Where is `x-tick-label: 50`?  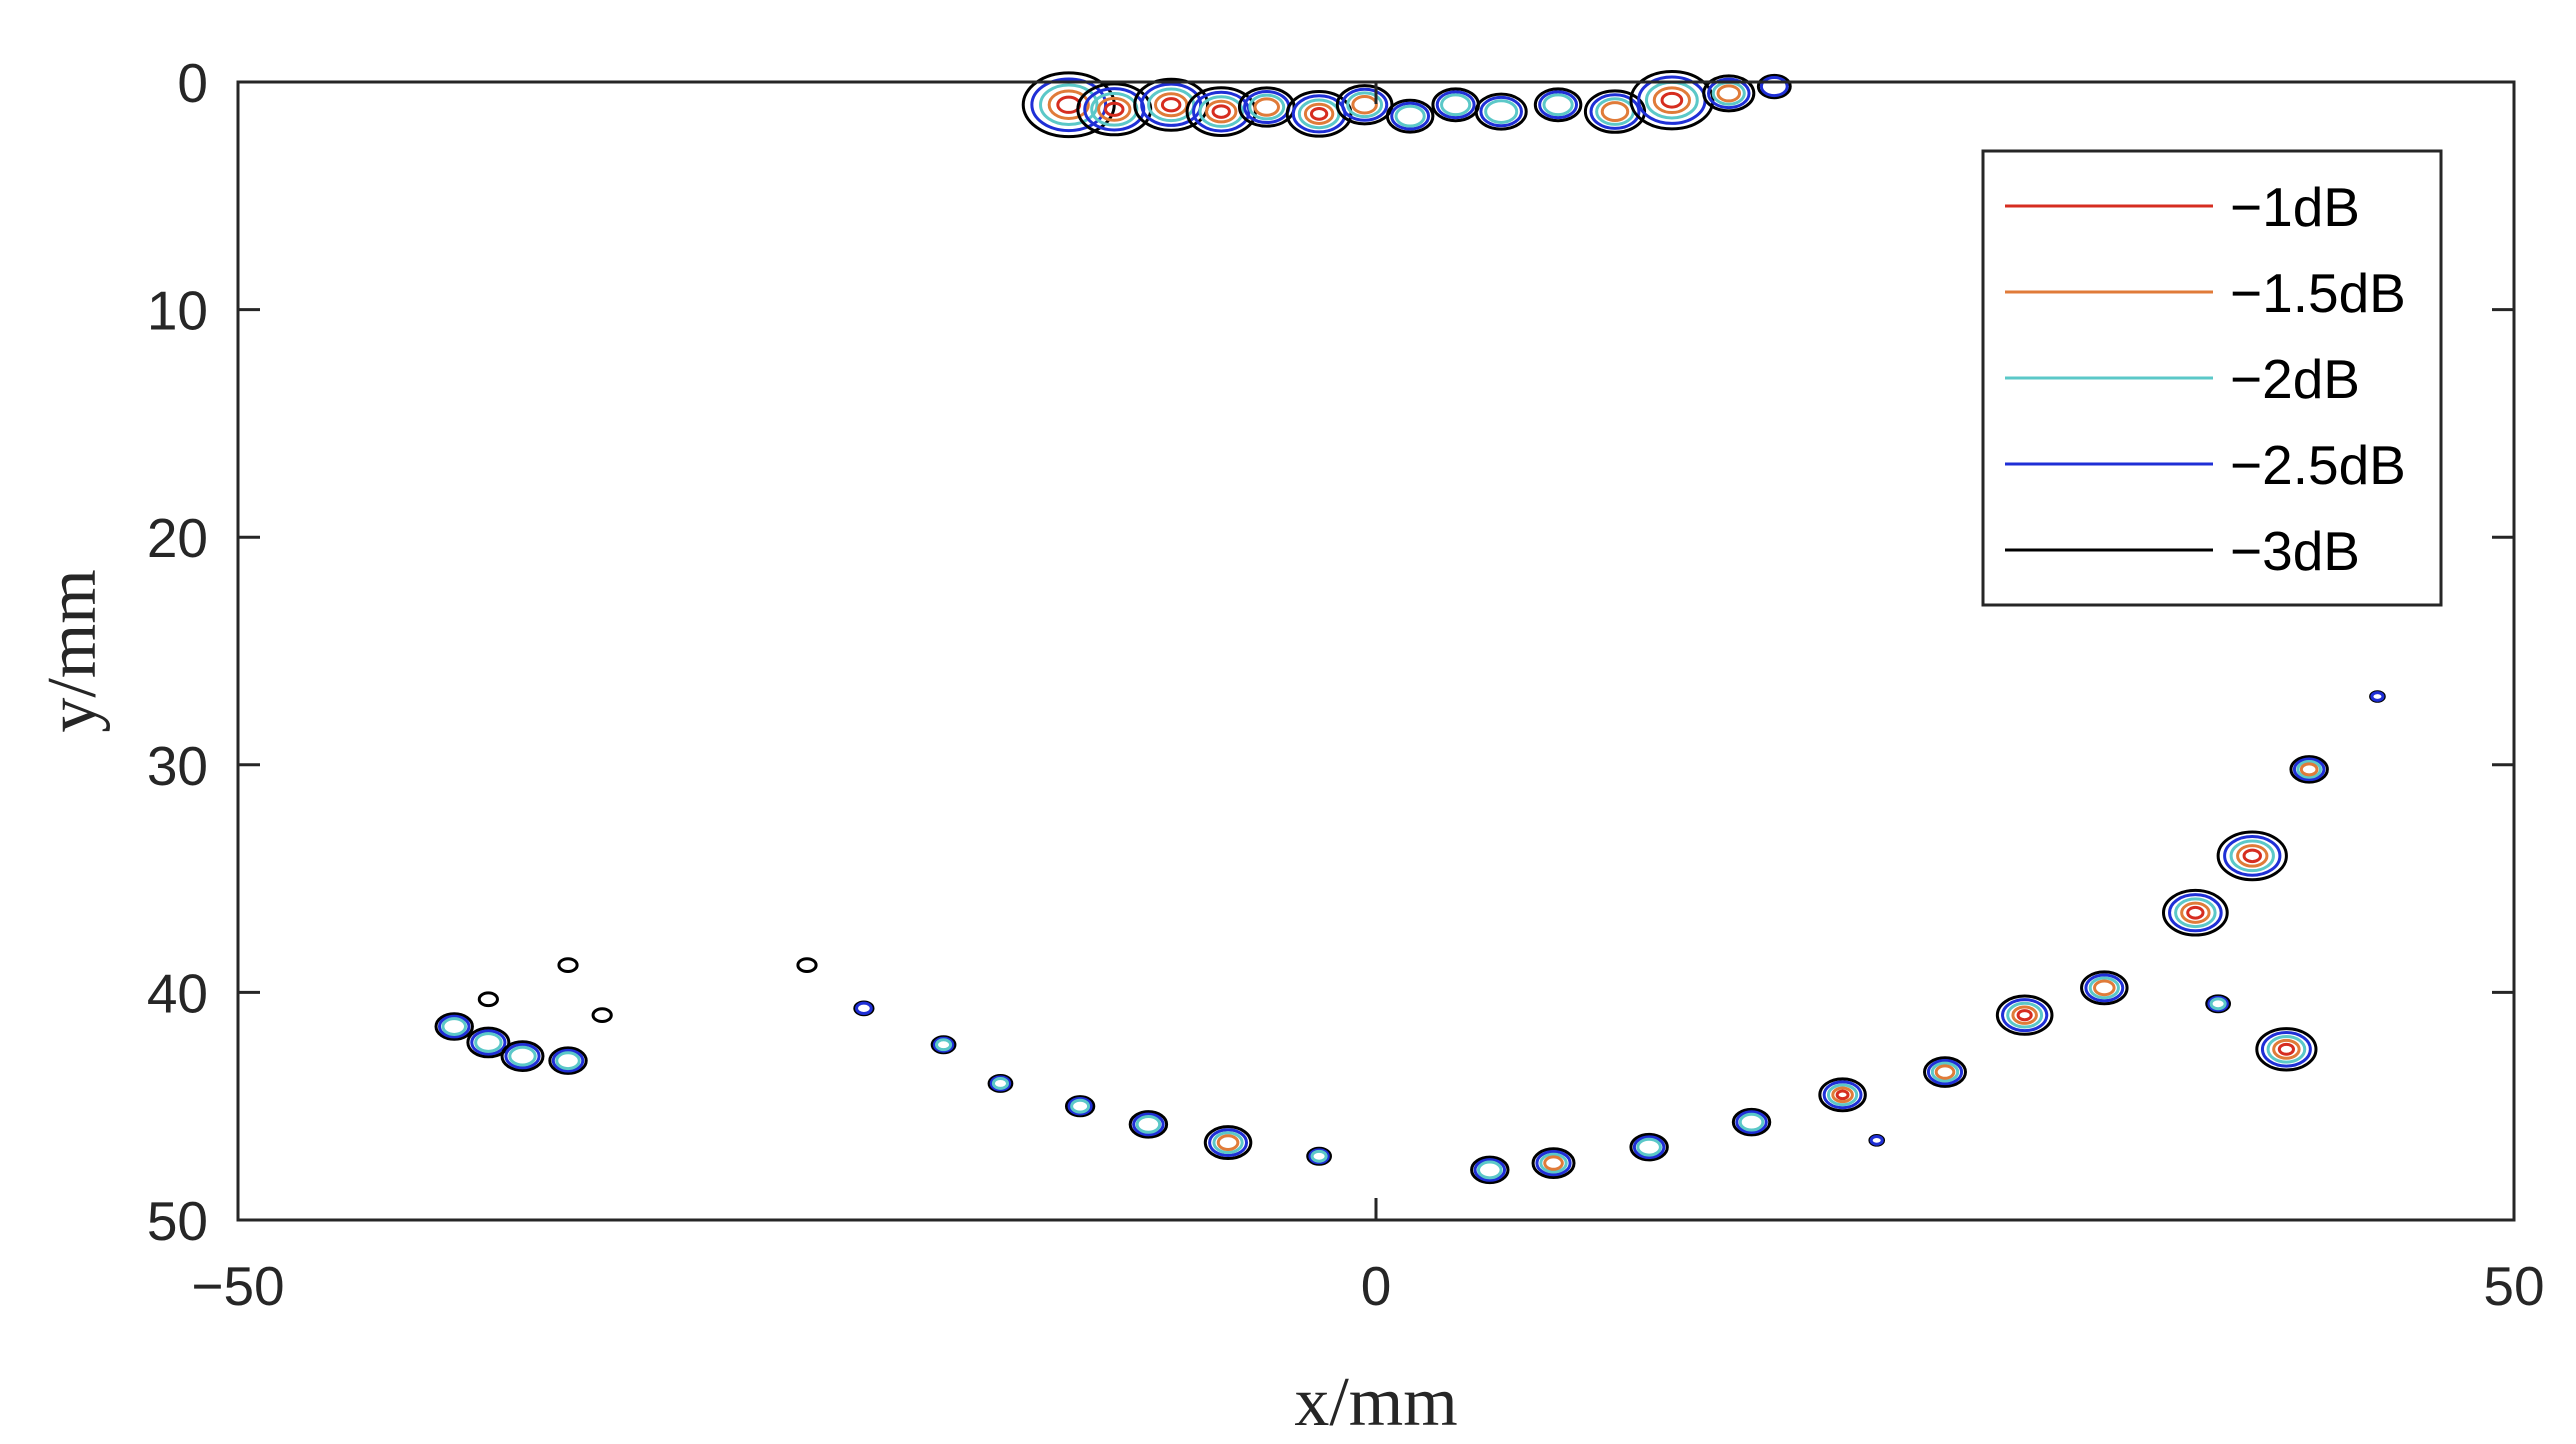 x-tick-label: 50 is located at coordinates (2513, 1286).